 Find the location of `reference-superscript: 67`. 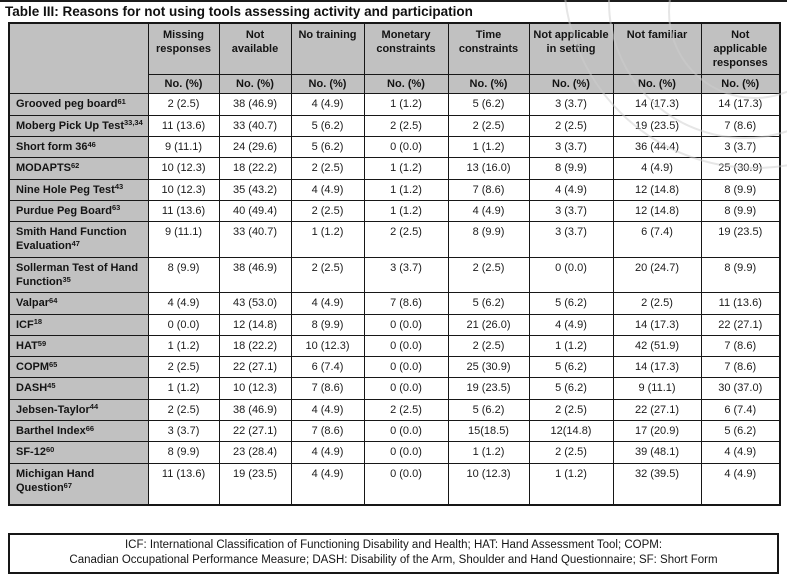

reference-superscript: 67 is located at coordinates (68, 485).